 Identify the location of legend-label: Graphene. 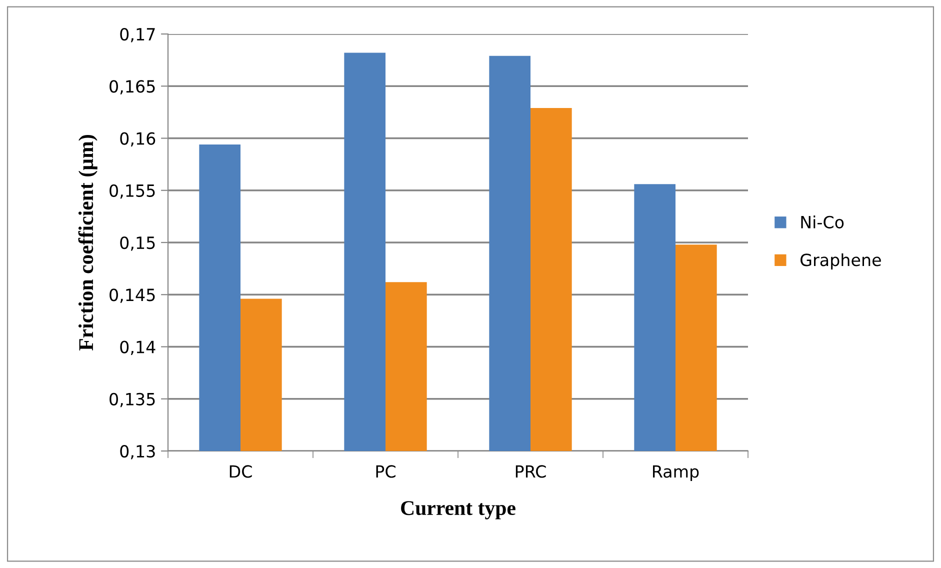
(840, 261).